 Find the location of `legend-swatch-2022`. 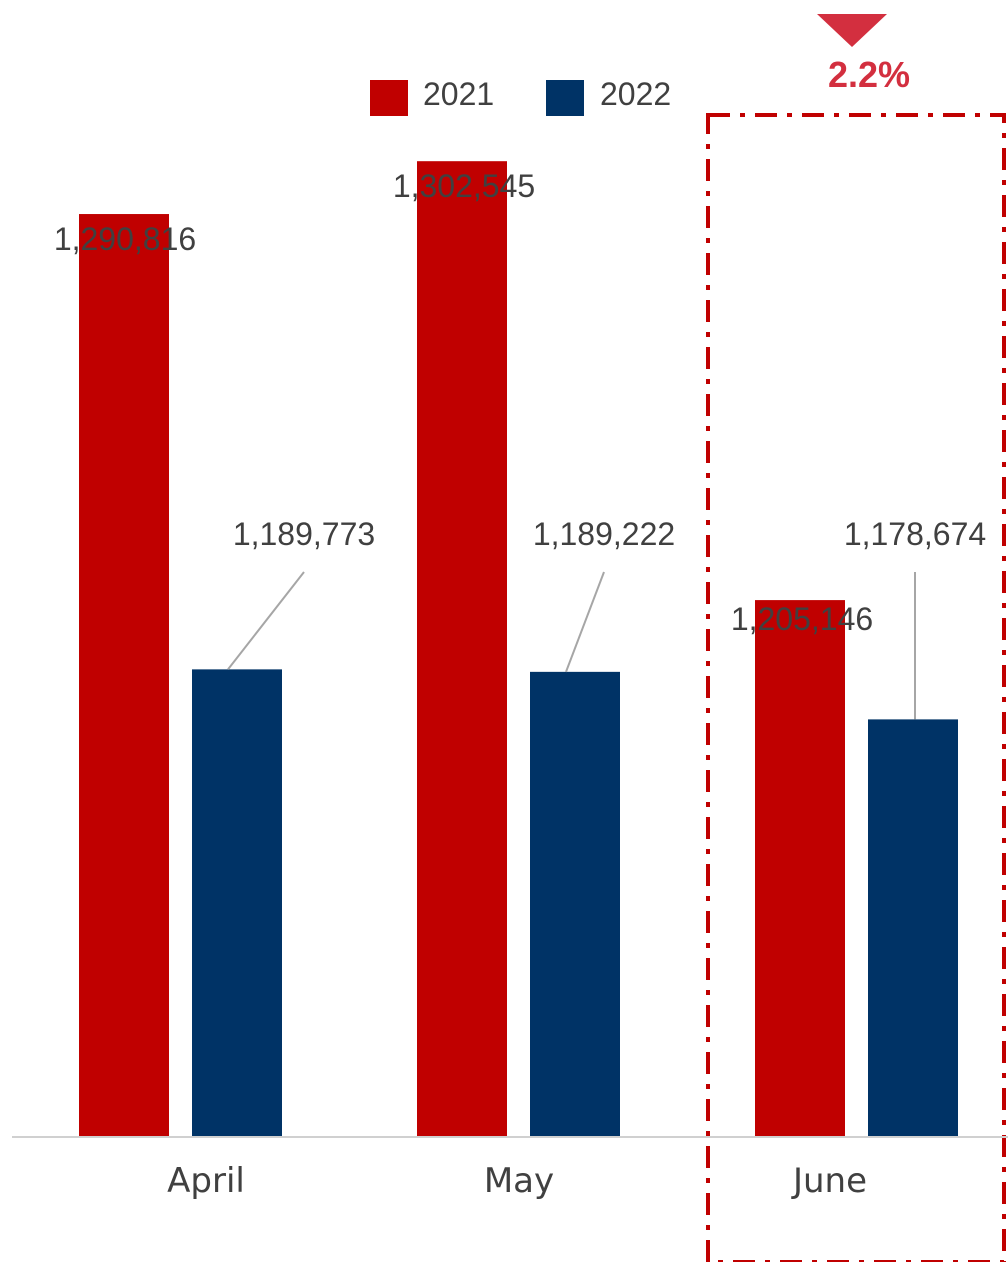

legend-swatch-2022 is located at coordinates (565, 98).